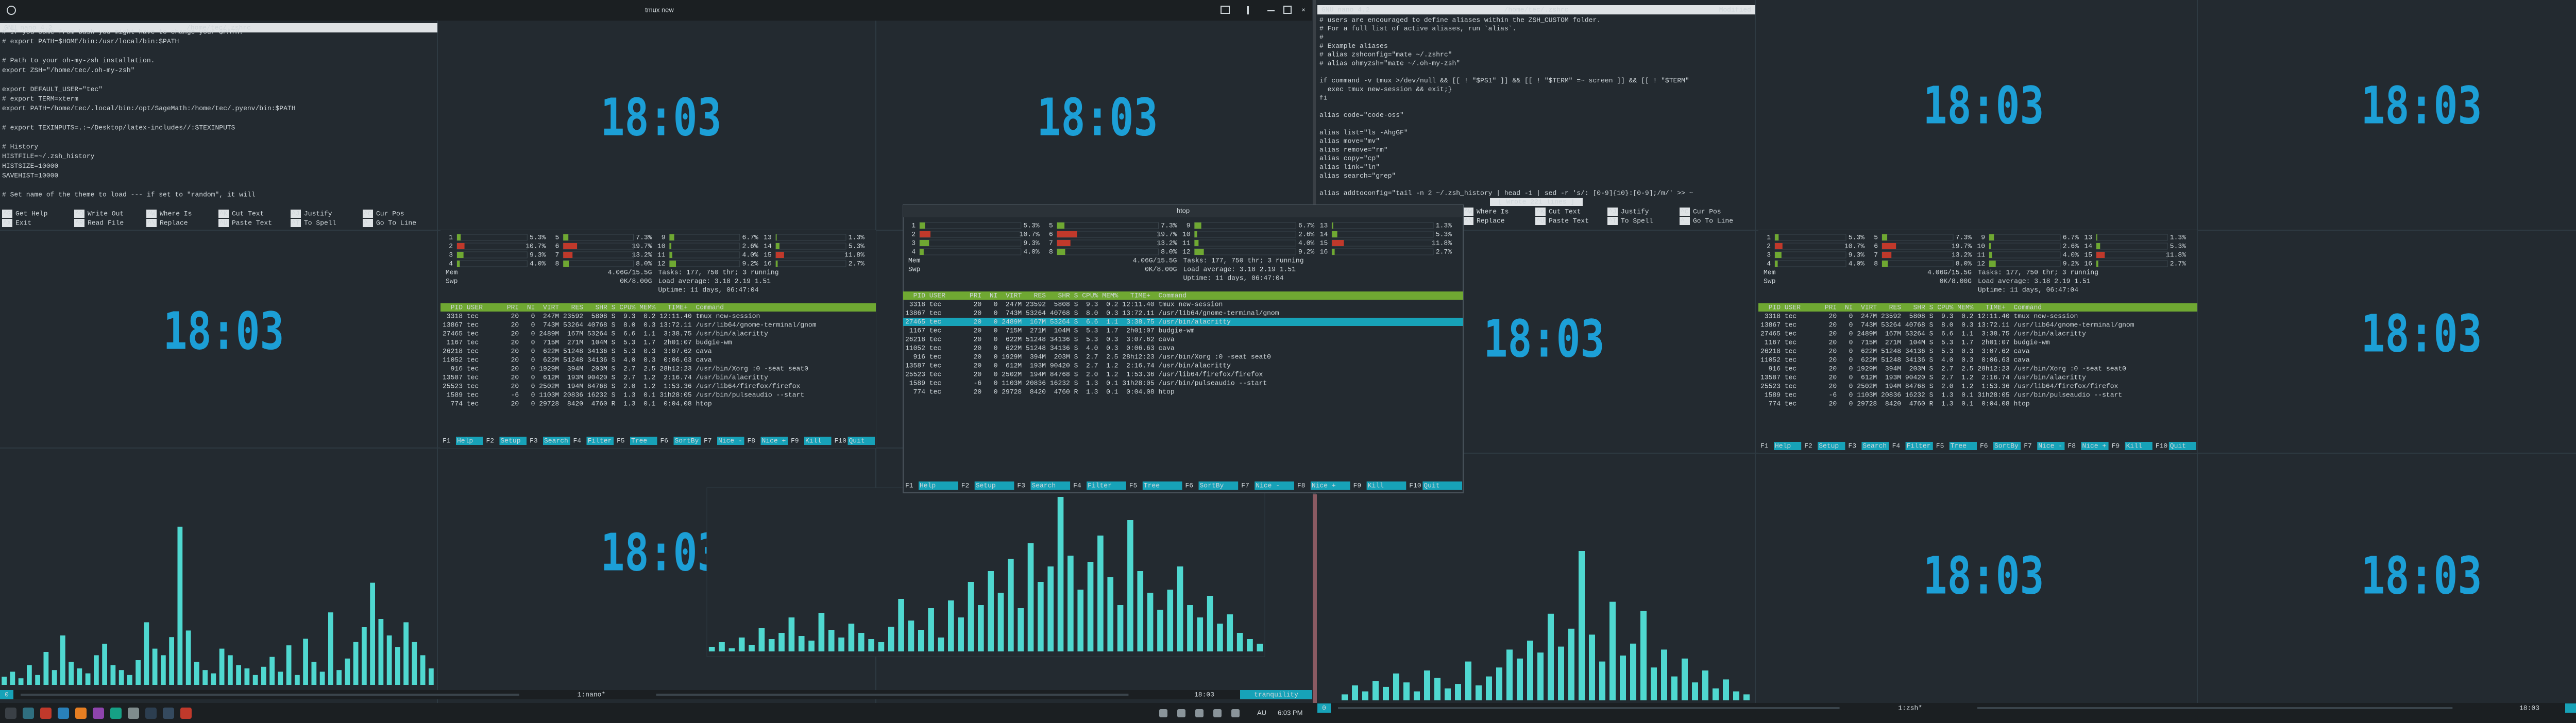 The width and height of the screenshot is (2576, 723). Describe the element at coordinates (642, 255) in the screenshot. I see `cpu-bracket: 13.2%` at that location.